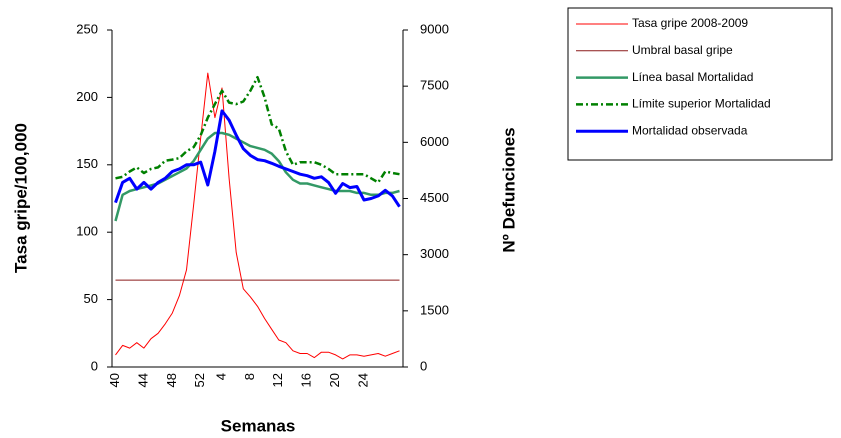 The height and width of the screenshot is (438, 841). What do you see at coordinates (434, 309) in the screenshot?
I see `y2-tick-label: 1500` at bounding box center [434, 309].